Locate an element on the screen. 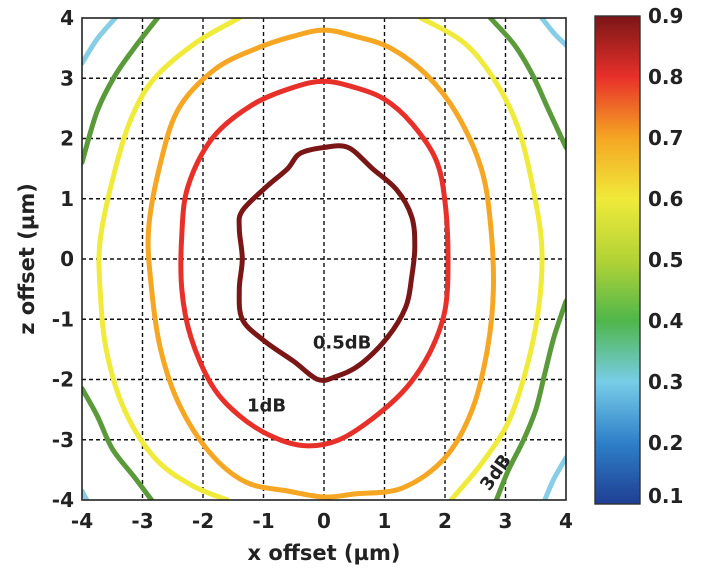 This screenshot has width=701, height=573. x-tick-label-4: 0 is located at coordinates (324, 521).